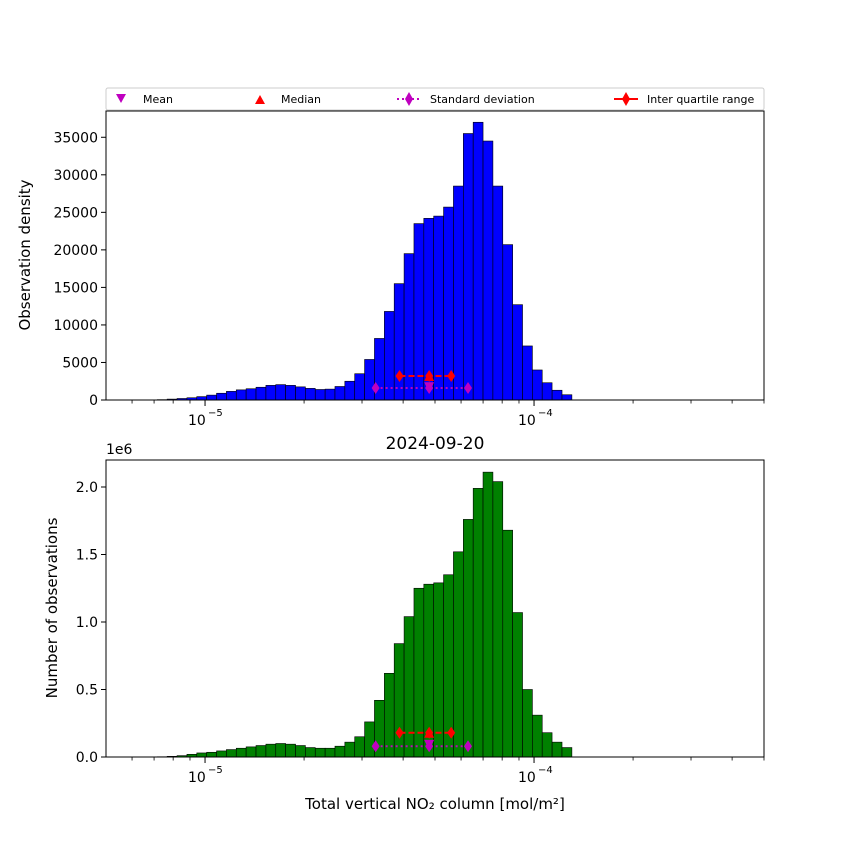 Image resolution: width=850 pixels, height=850 pixels. Describe the element at coordinates (468, 387) in the screenshot. I see `top-std-marker` at that location.